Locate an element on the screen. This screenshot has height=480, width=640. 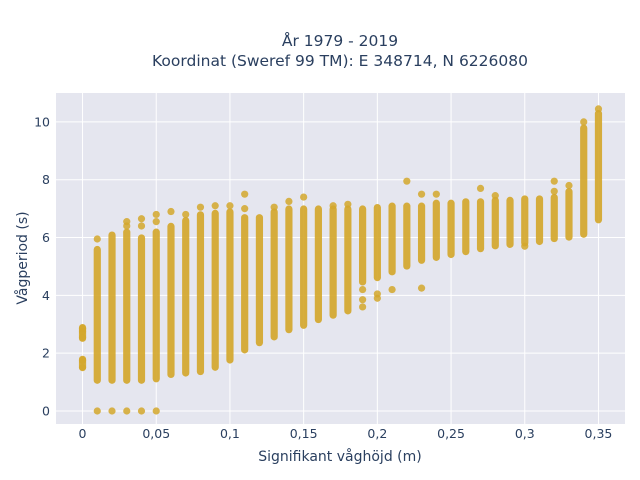
y-tick-label: 2 is located at coordinates (46, 353).